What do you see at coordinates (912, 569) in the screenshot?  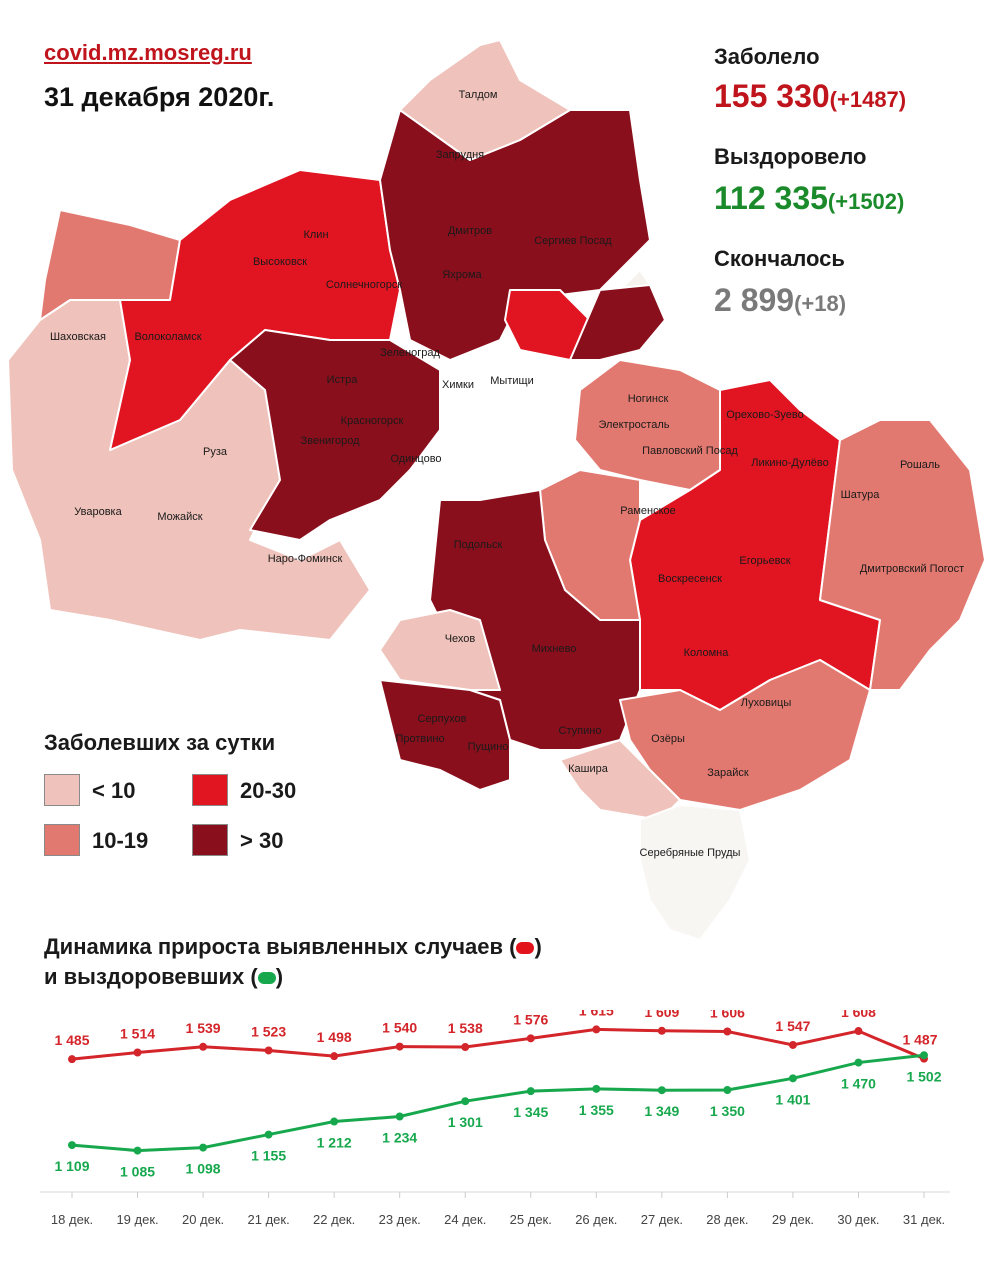 I see `map-label-dmitrovsky-pogost: Дмитровский Погост` at bounding box center [912, 569].